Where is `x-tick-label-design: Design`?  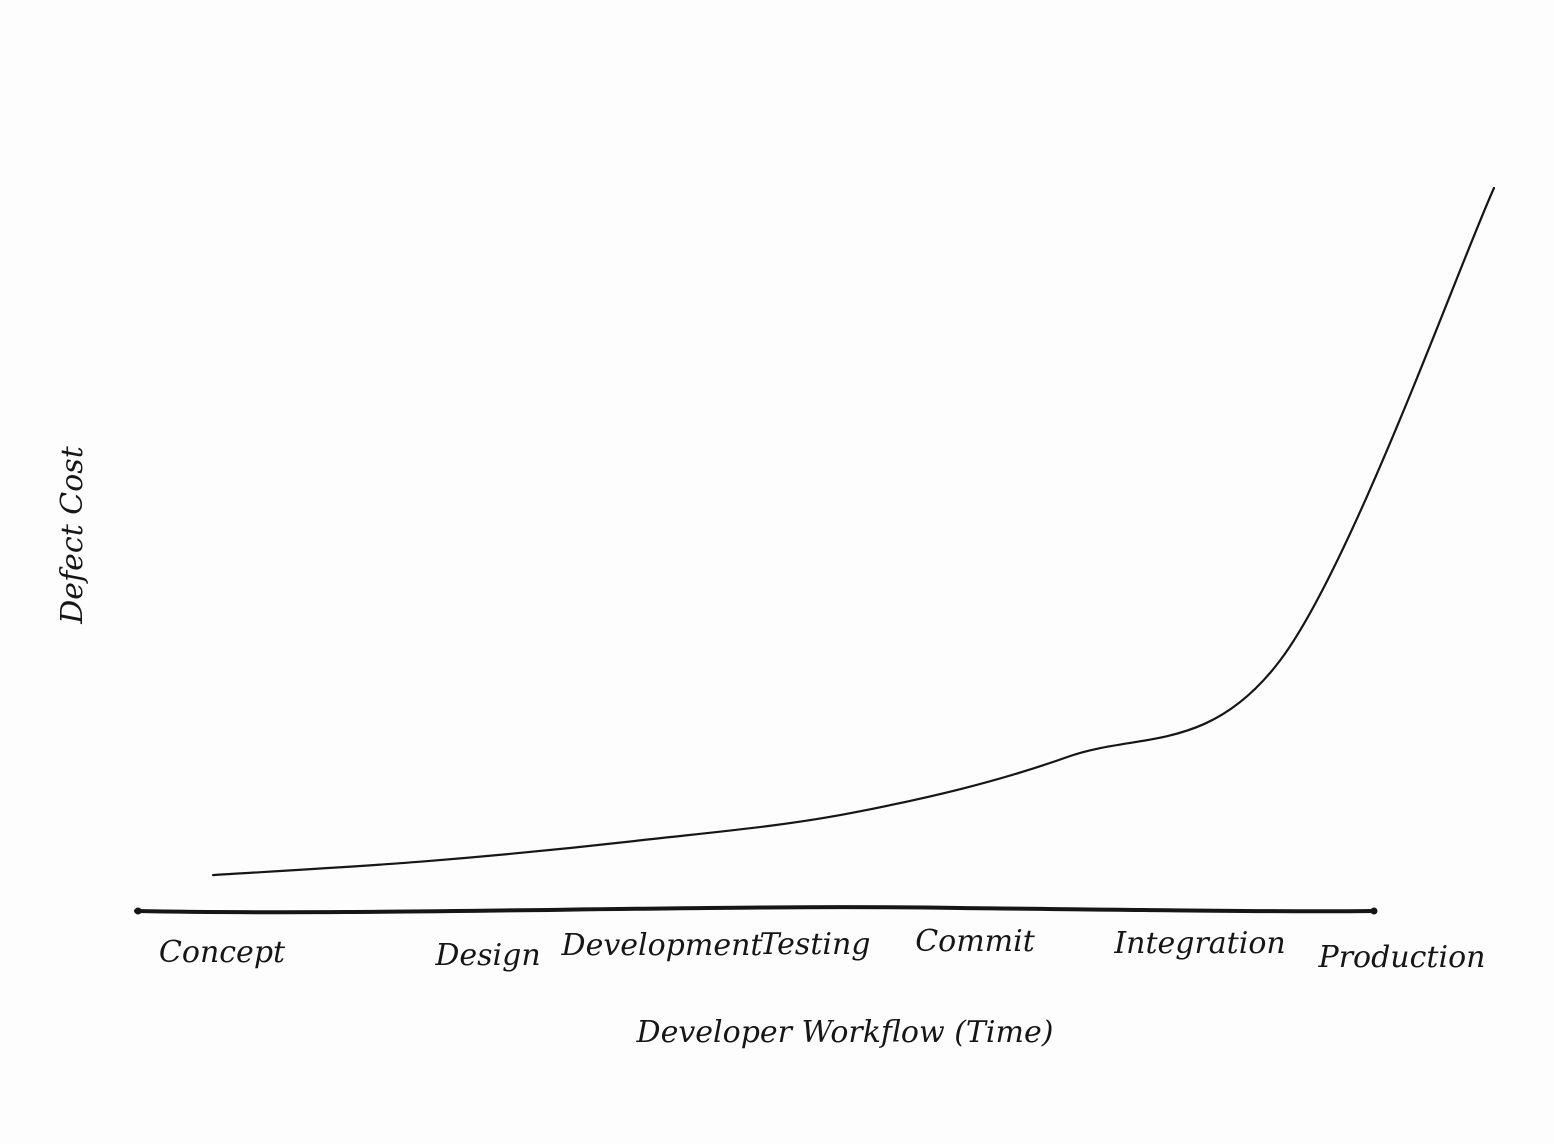 x-tick-label-design: Design is located at coordinates (487, 955).